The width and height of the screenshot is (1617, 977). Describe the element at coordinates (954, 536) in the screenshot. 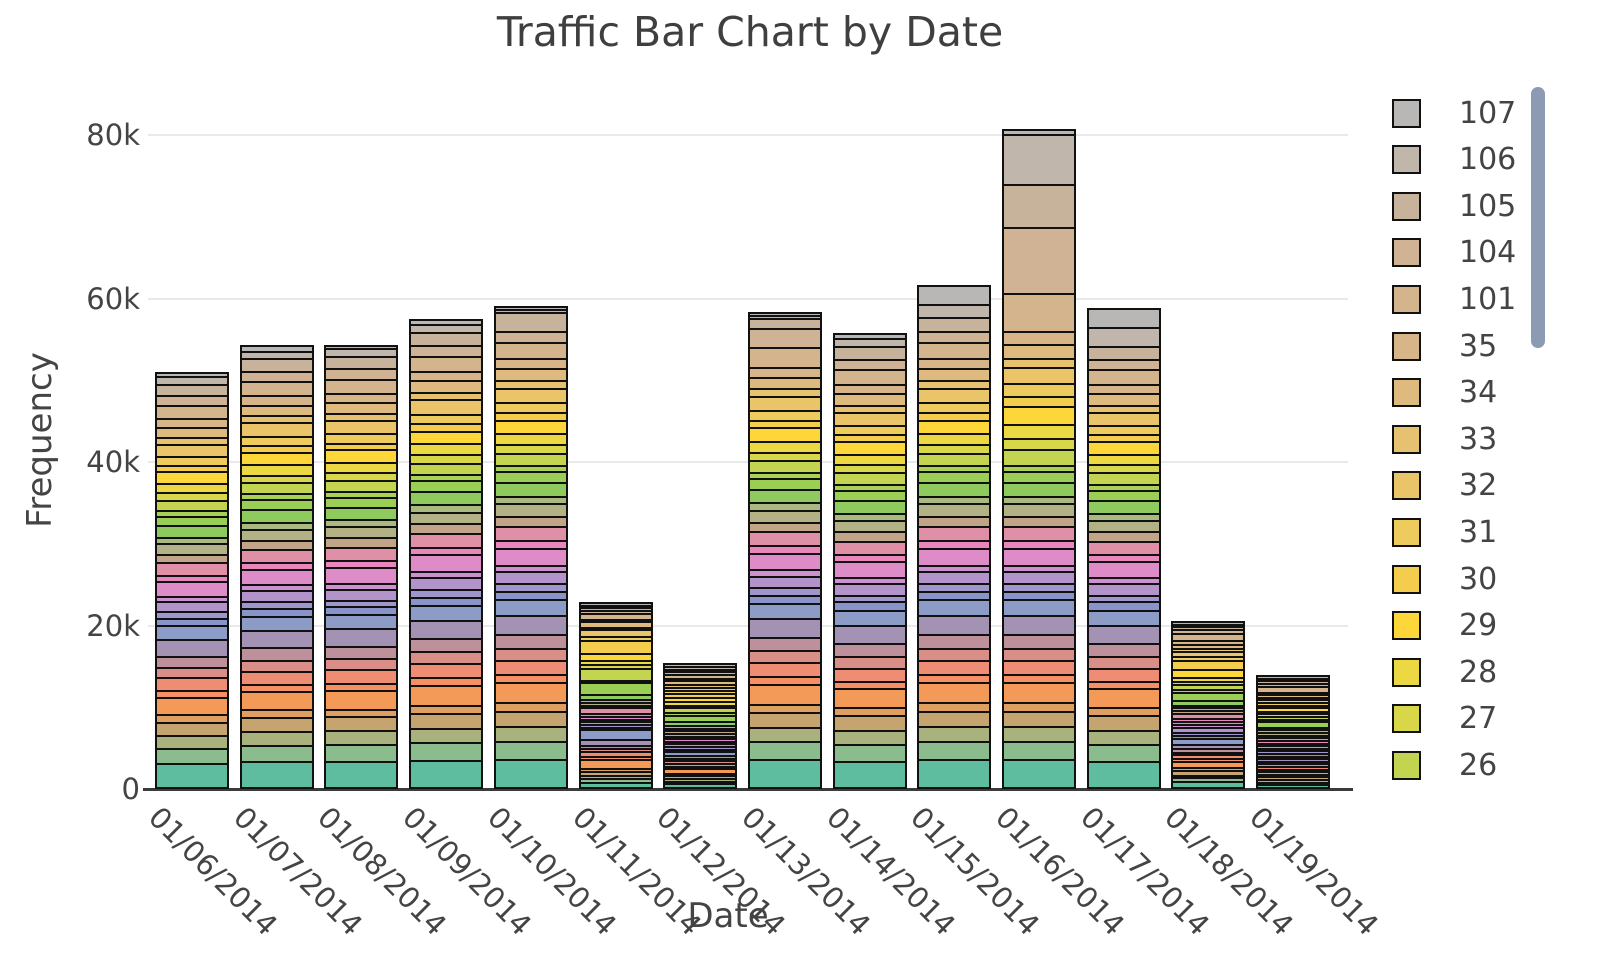

I see `stacked-bar-01-15-2014` at that location.